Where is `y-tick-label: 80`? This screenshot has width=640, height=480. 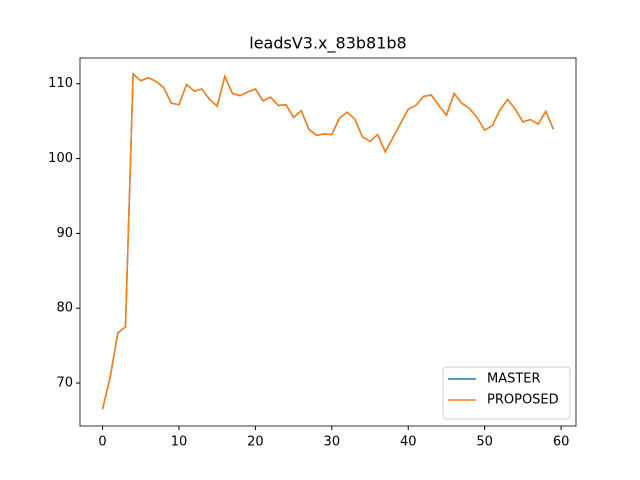 y-tick-label: 80 is located at coordinates (64, 308).